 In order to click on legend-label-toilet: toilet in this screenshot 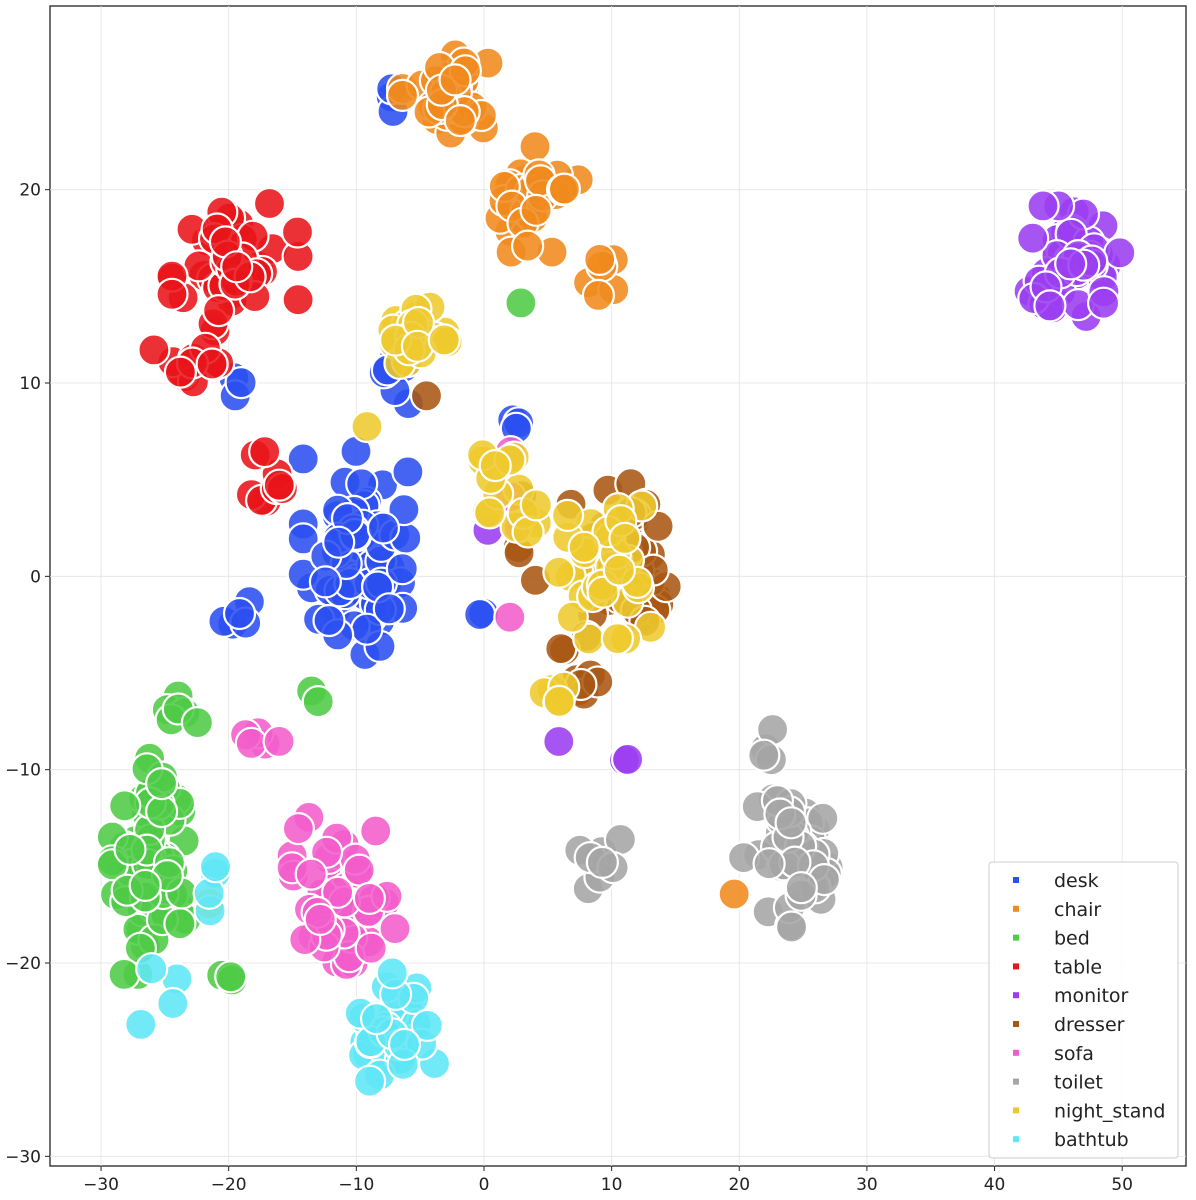, I will do `click(1078, 1083)`.